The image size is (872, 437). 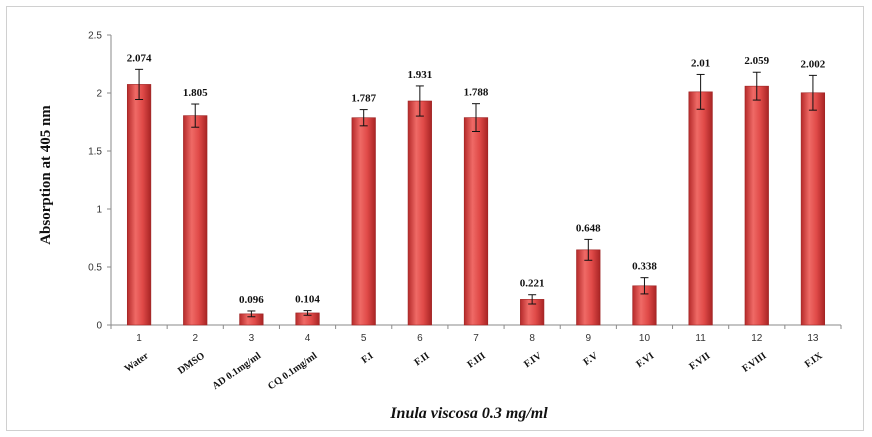 I want to click on x-tick-number: 7, so click(x=476, y=338).